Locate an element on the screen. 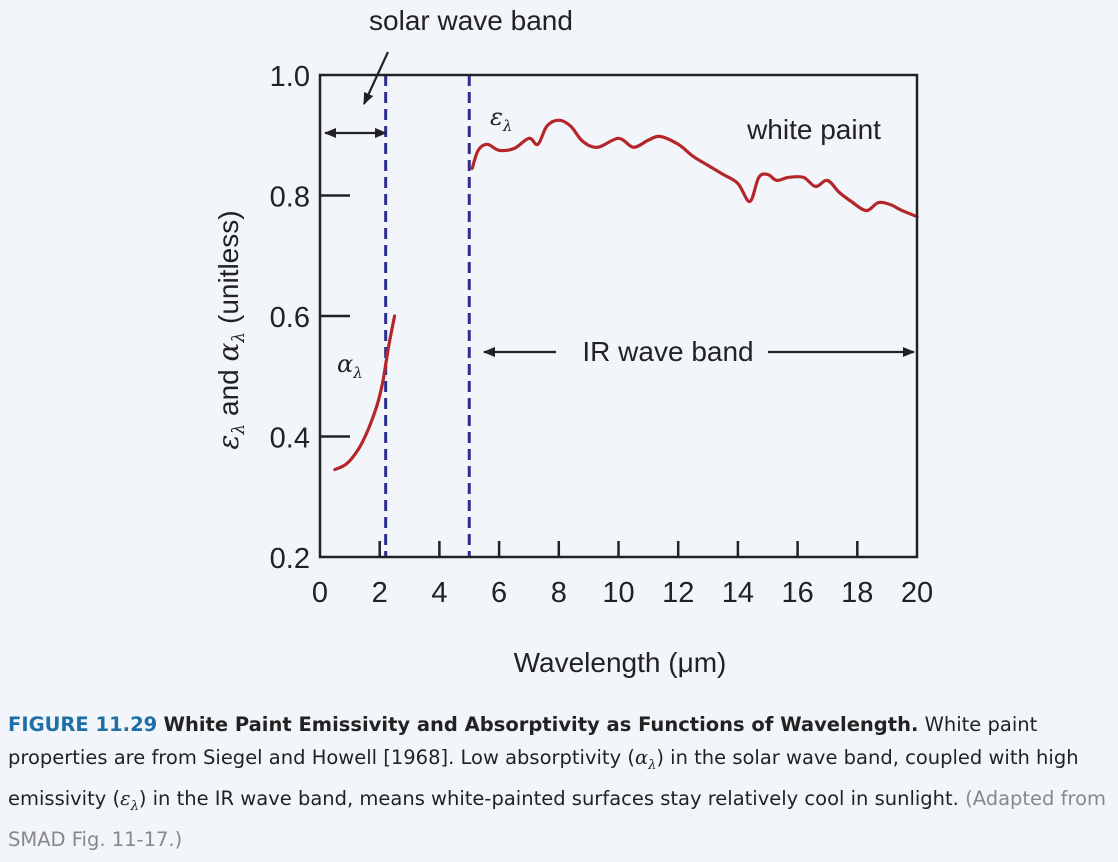  y-axis-label: ελ and αλ (unitless) is located at coordinates (230, 329).